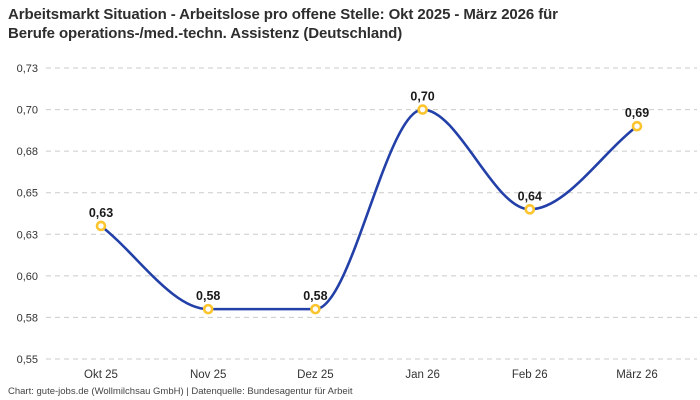 The width and height of the screenshot is (700, 400). What do you see at coordinates (27, 277) in the screenshot?
I see `y-tick-label: 0,60` at bounding box center [27, 277].